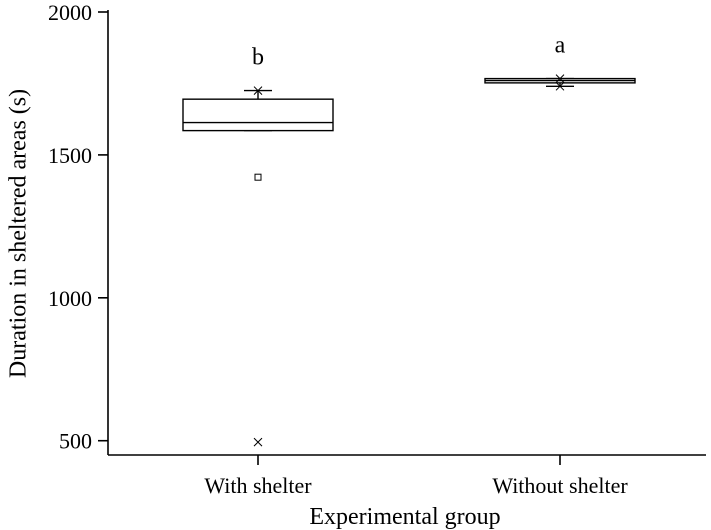 The width and height of the screenshot is (711, 530). Describe the element at coordinates (75, 441) in the screenshot. I see `y-tick-label: 500` at that location.